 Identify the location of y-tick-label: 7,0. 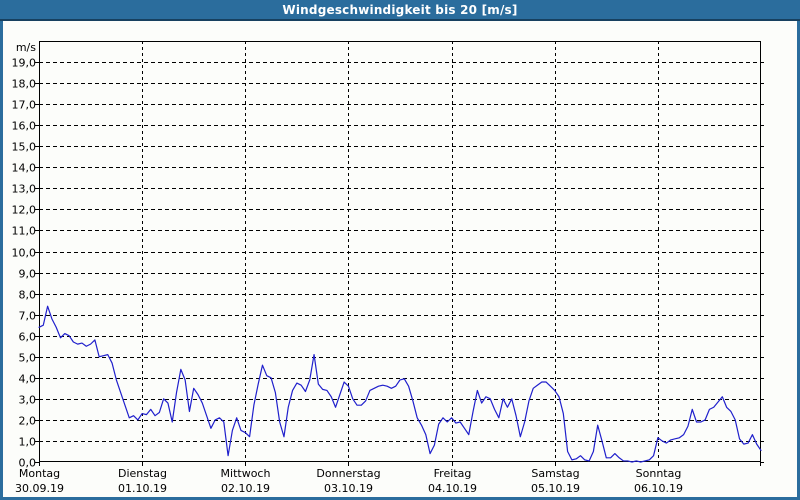
(28, 316).